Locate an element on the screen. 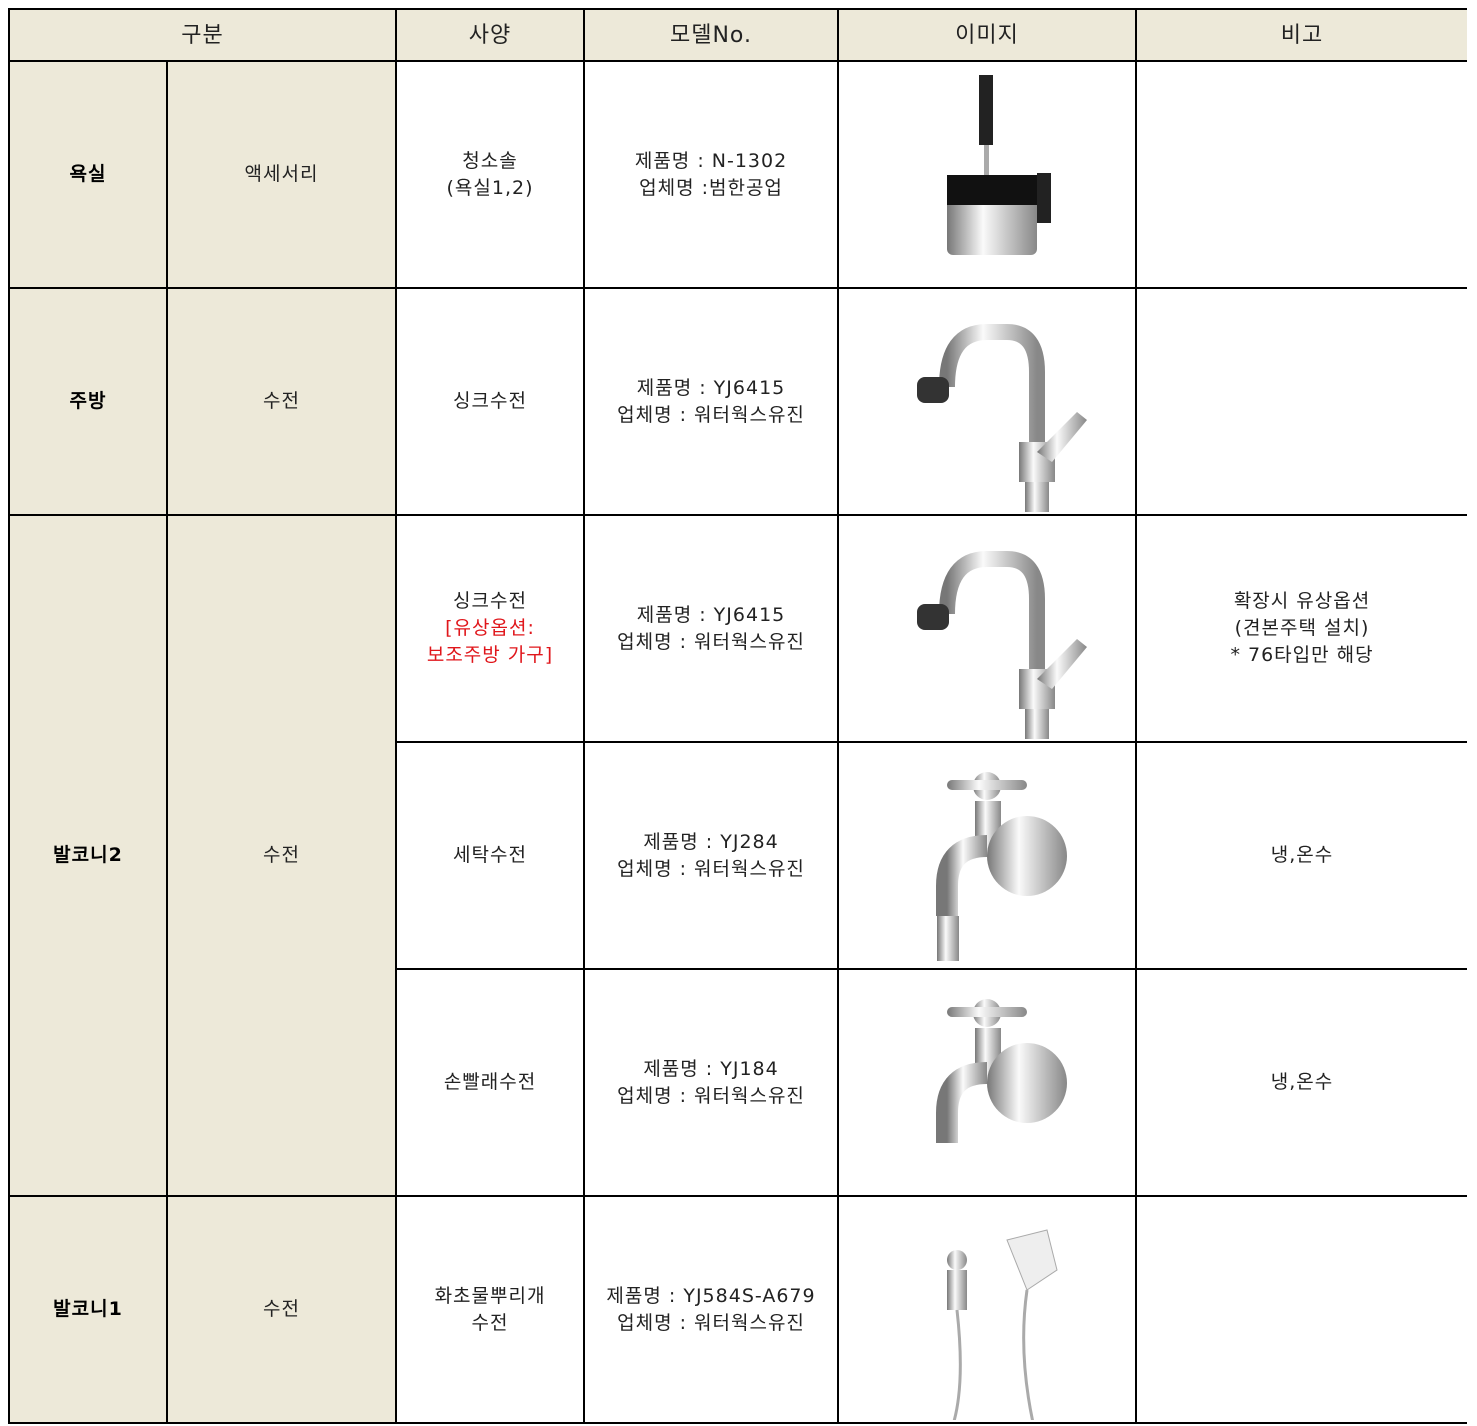 The image size is (1477, 1426). cell-text: (욕실1,2) is located at coordinates (490, 187).